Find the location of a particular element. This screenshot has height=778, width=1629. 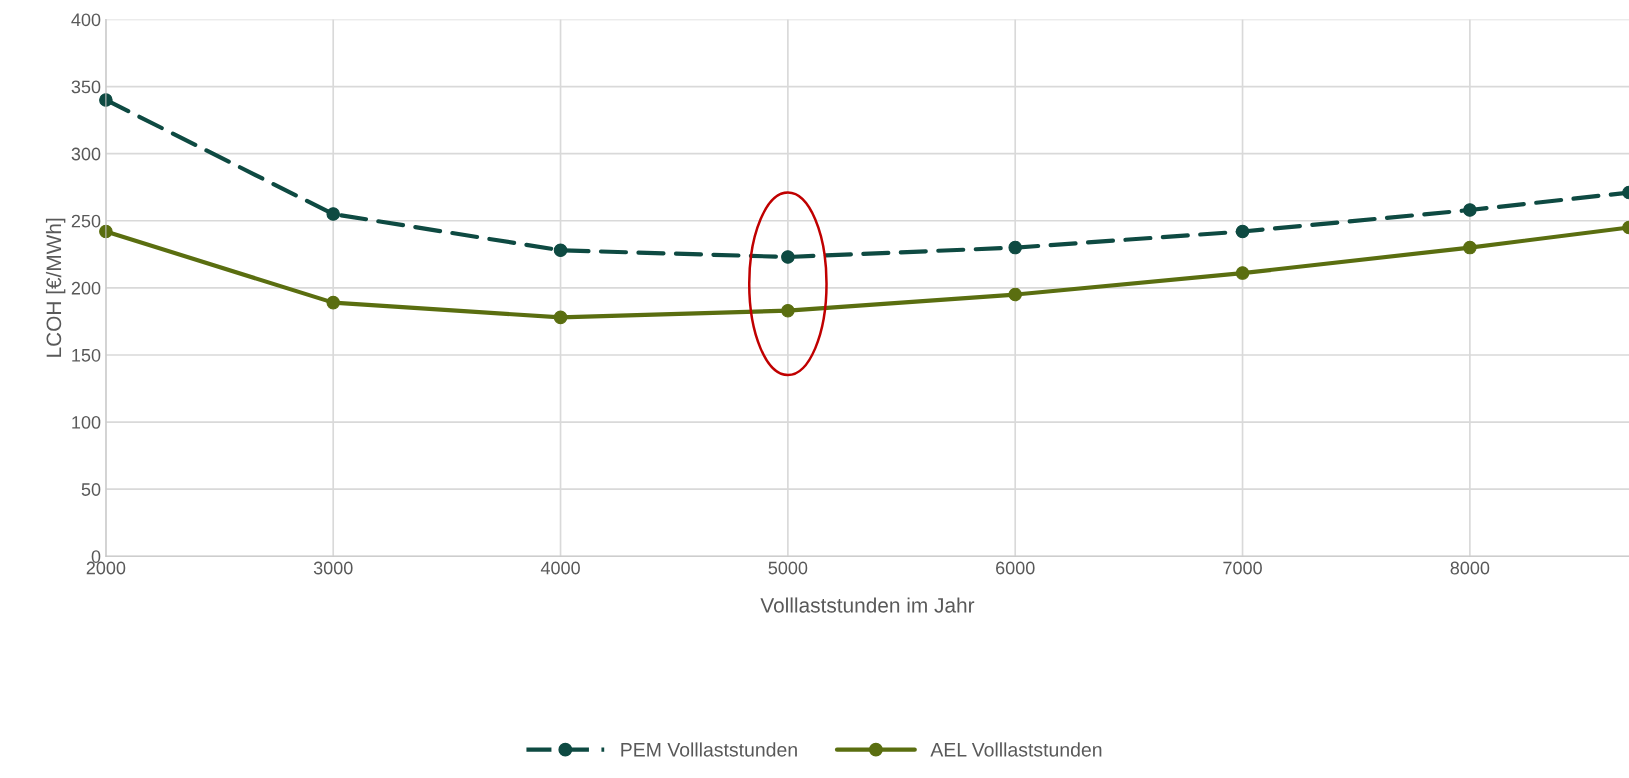

y-tick-label: 50 is located at coordinates (91, 489).